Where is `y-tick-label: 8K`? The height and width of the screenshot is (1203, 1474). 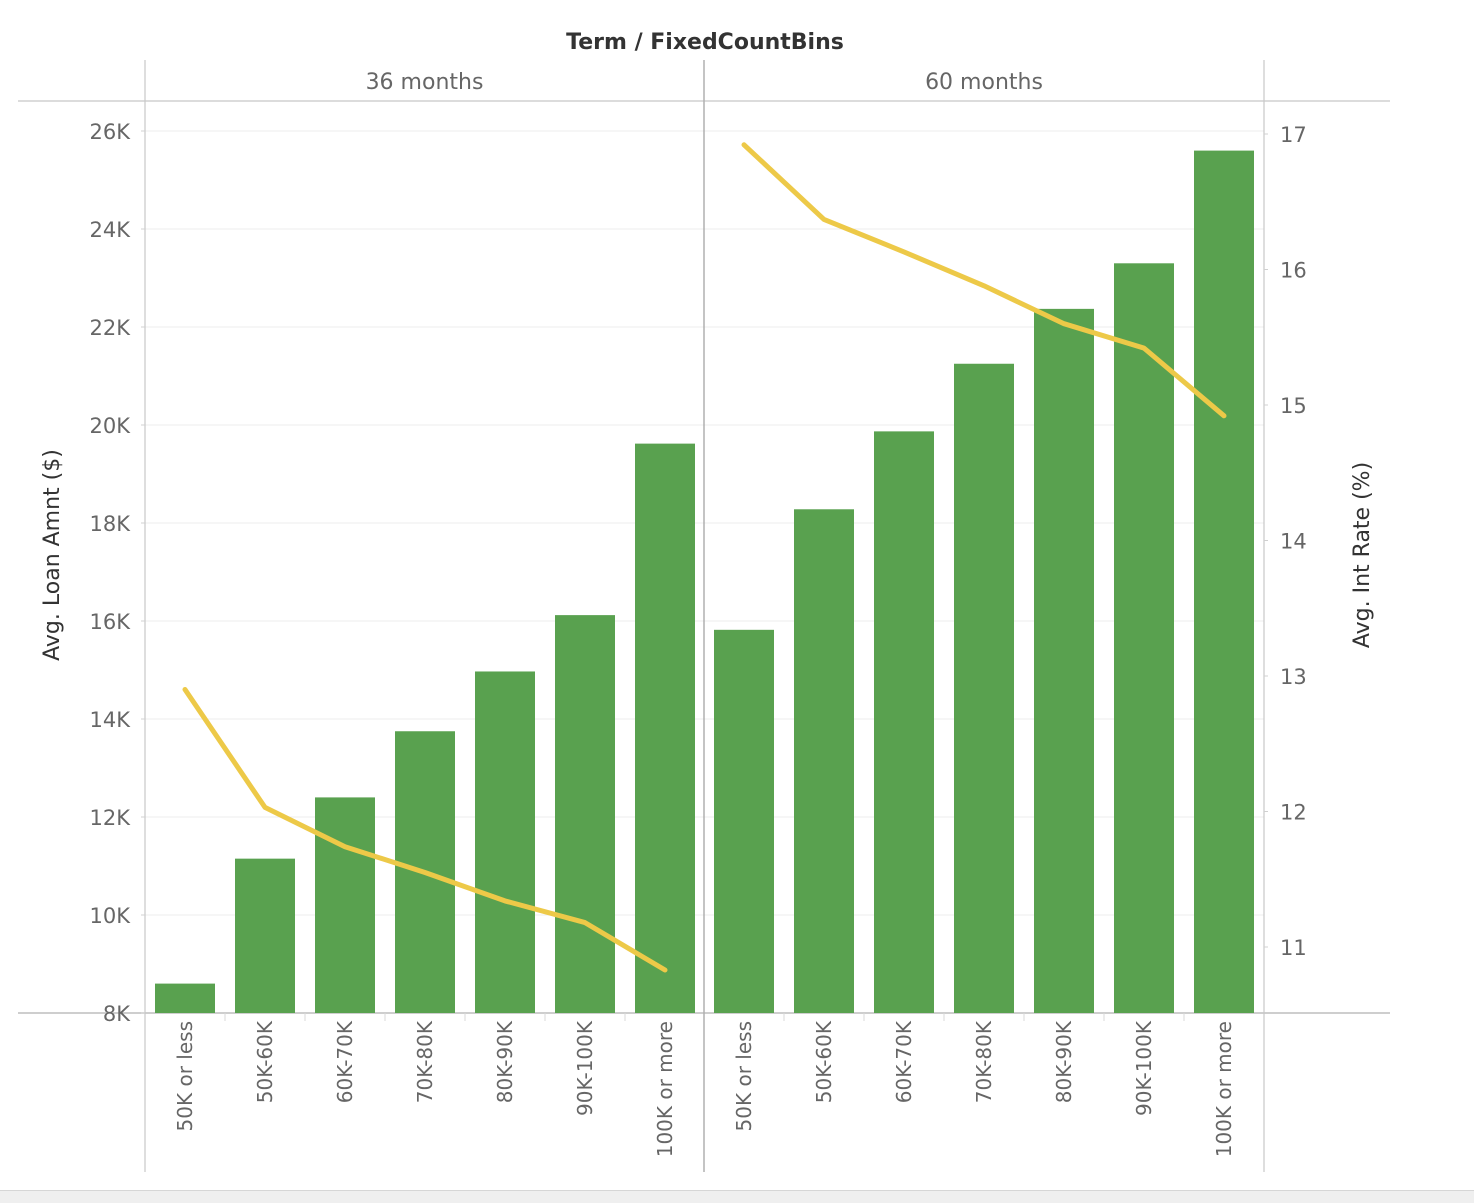
y-tick-label: 8K is located at coordinates (117, 1014).